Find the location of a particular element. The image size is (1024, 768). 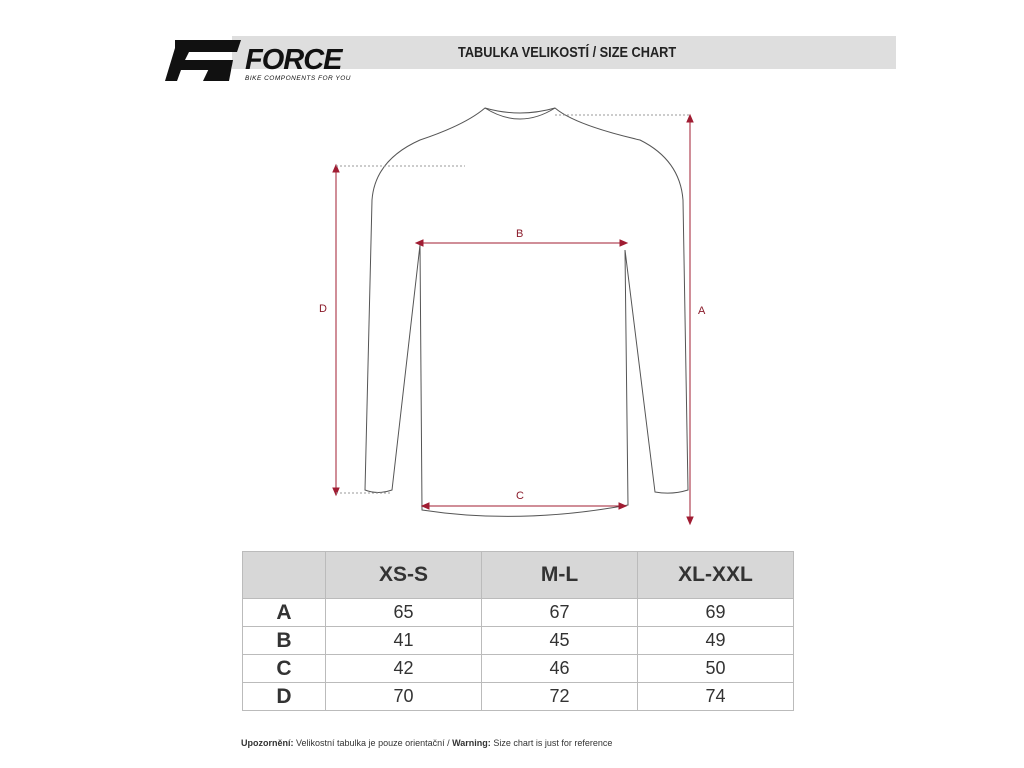

header-banner is located at coordinates (564, 52).